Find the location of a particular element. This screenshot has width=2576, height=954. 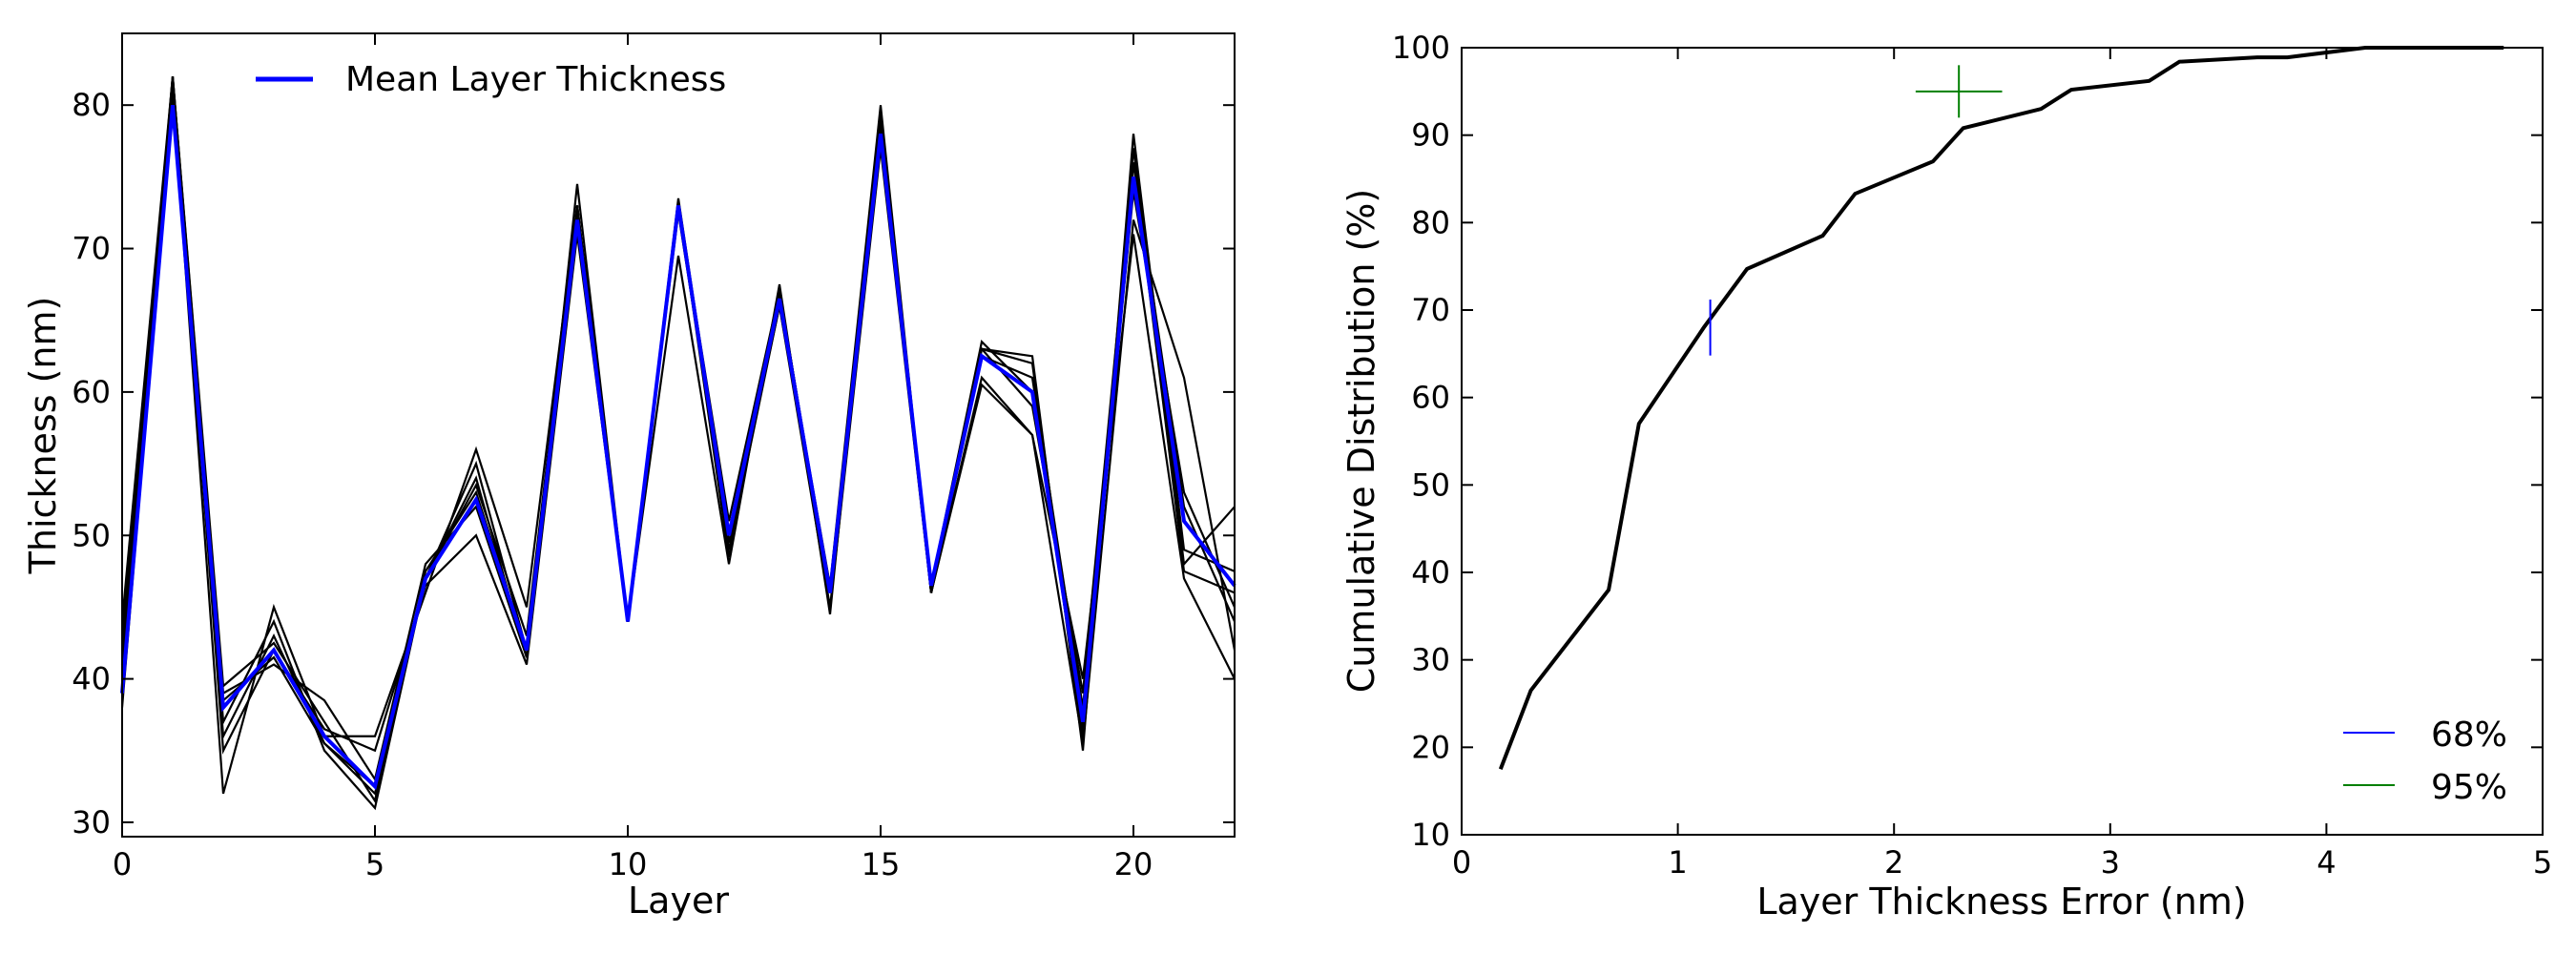

right-x-tick-label: 4 is located at coordinates (2326, 862).